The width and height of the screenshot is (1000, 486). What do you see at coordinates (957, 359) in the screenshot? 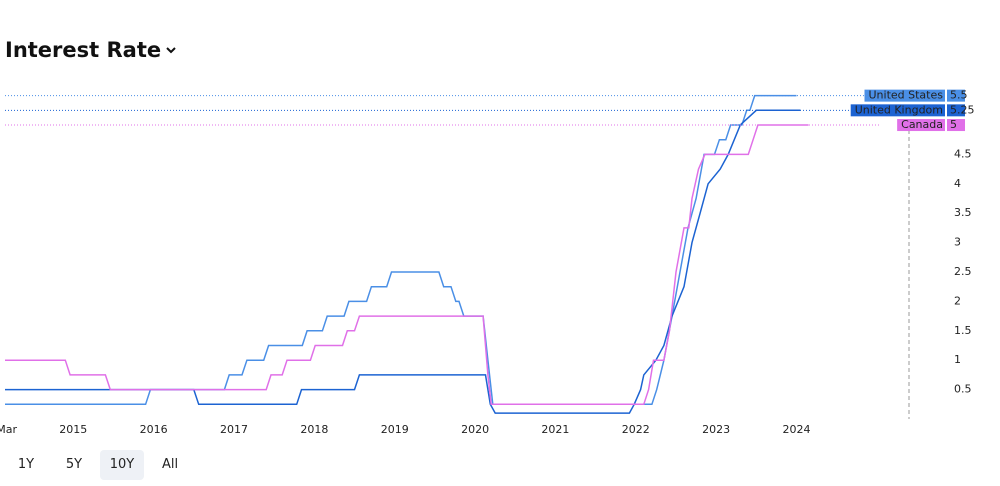
I see `y-tick-label: 1` at bounding box center [957, 359].